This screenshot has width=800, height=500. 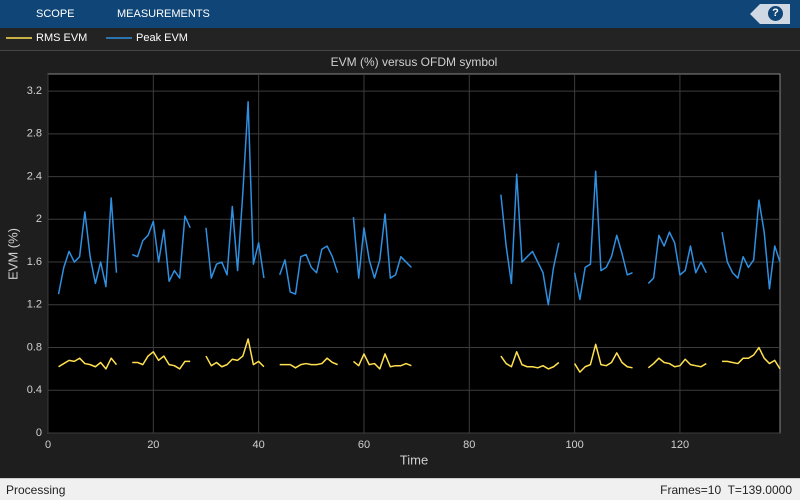 What do you see at coordinates (34, 134) in the screenshot?
I see `y-tick-label: 2.8` at bounding box center [34, 134].